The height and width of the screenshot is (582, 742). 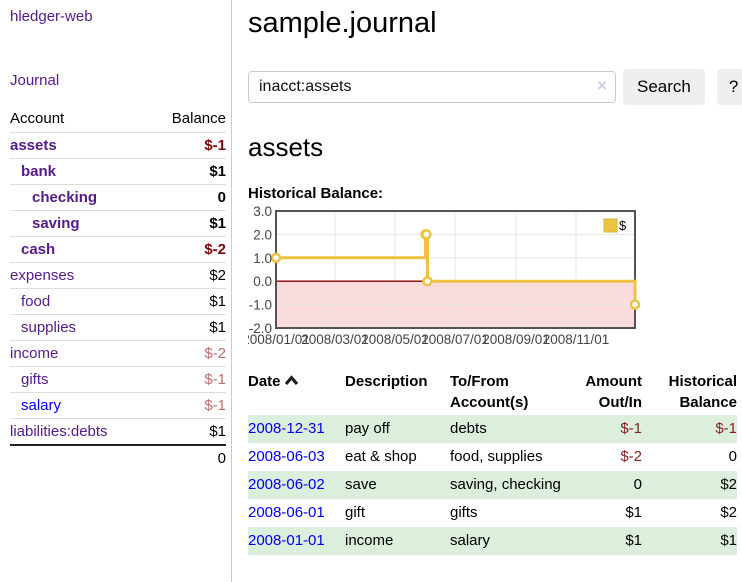 What do you see at coordinates (260, 328) in the screenshot?
I see `y-tick-label: -2.0` at bounding box center [260, 328].